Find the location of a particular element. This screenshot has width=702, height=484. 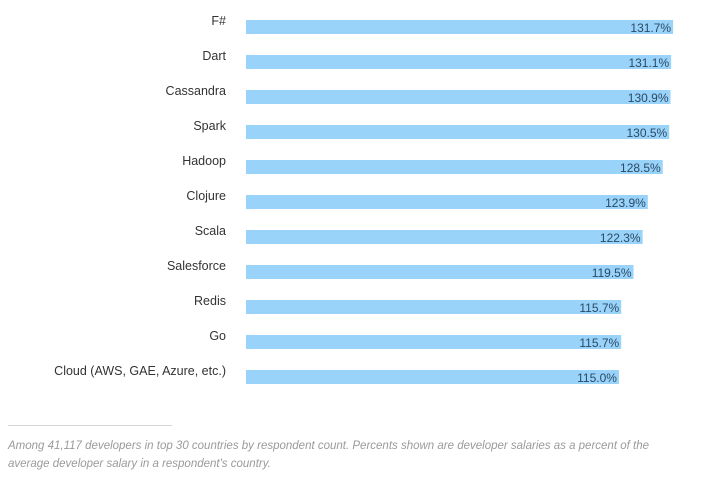

footnote-divider is located at coordinates (90, 425).